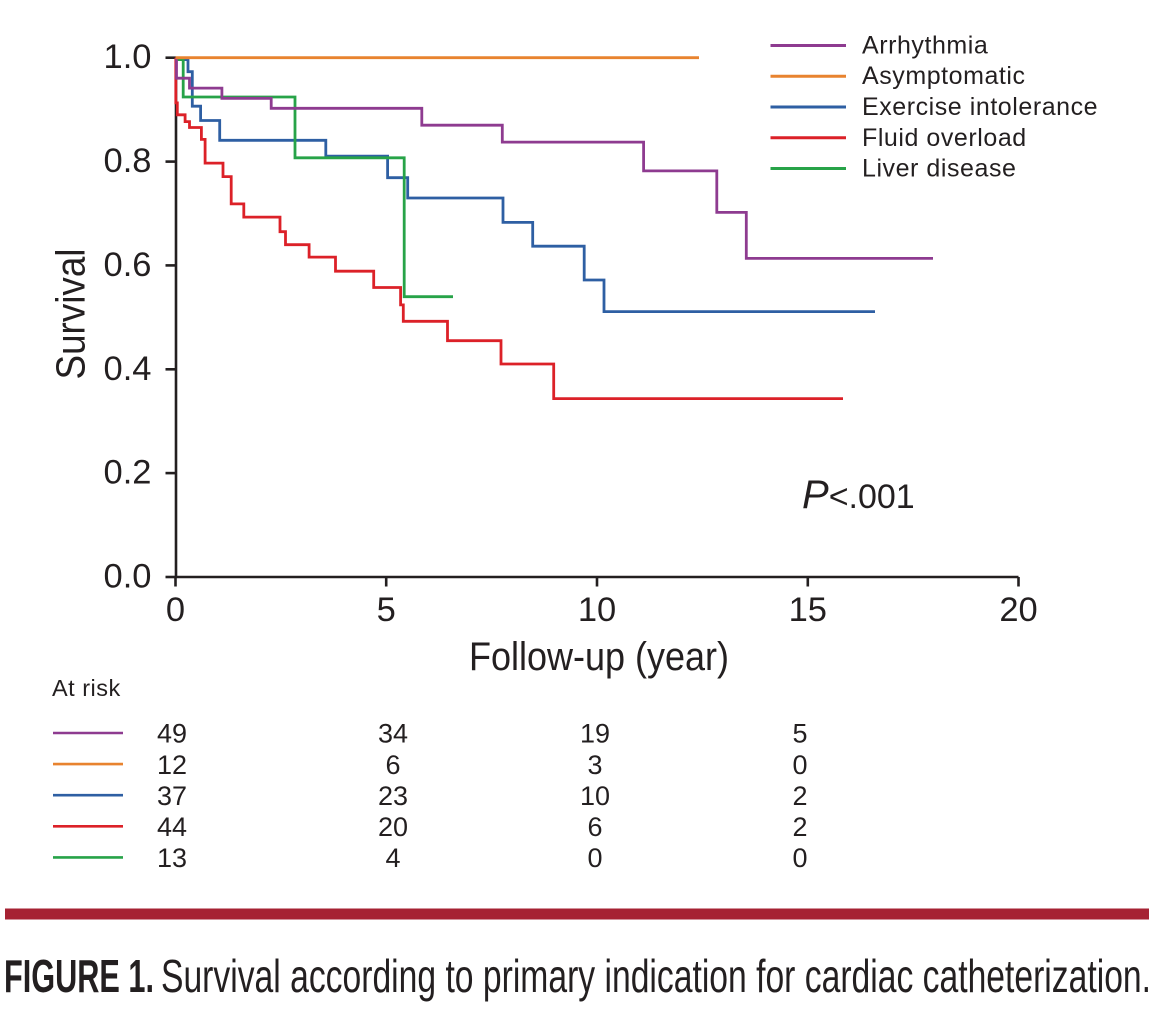 This screenshot has width=1154, height=1010. Describe the element at coordinates (172, 827) in the screenshot. I see `svg-text: 44` at that location.